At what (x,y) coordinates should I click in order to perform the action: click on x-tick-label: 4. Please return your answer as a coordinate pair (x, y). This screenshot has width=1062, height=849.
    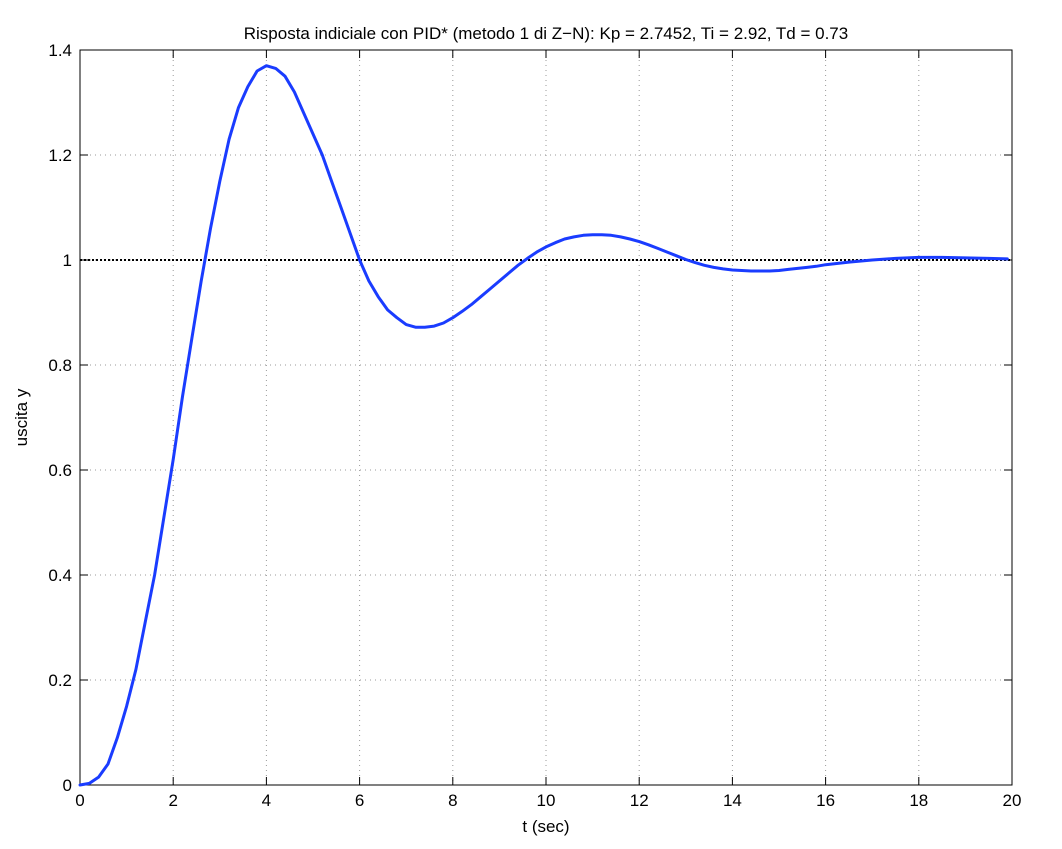
    Looking at the image, I should click on (266, 800).